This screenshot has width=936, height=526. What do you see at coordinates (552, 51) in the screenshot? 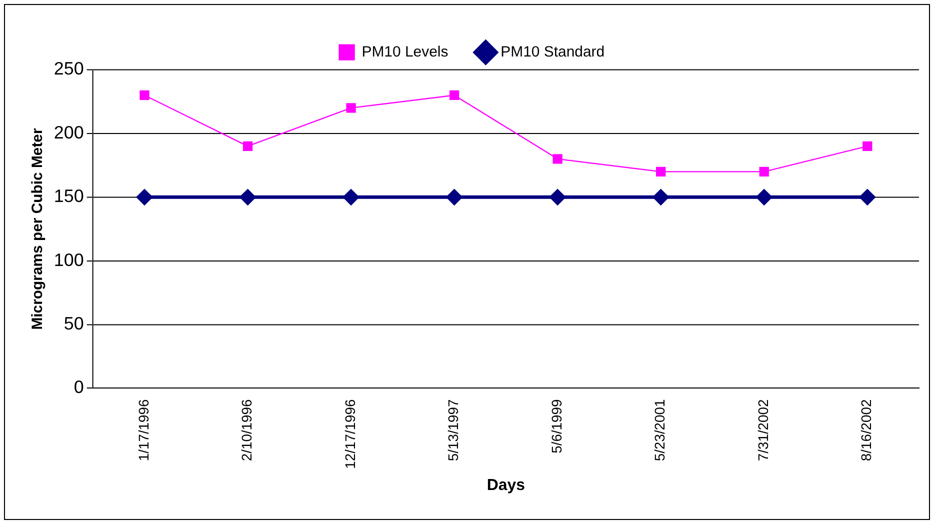
I see `legend-label: PM10 Standard` at bounding box center [552, 51].